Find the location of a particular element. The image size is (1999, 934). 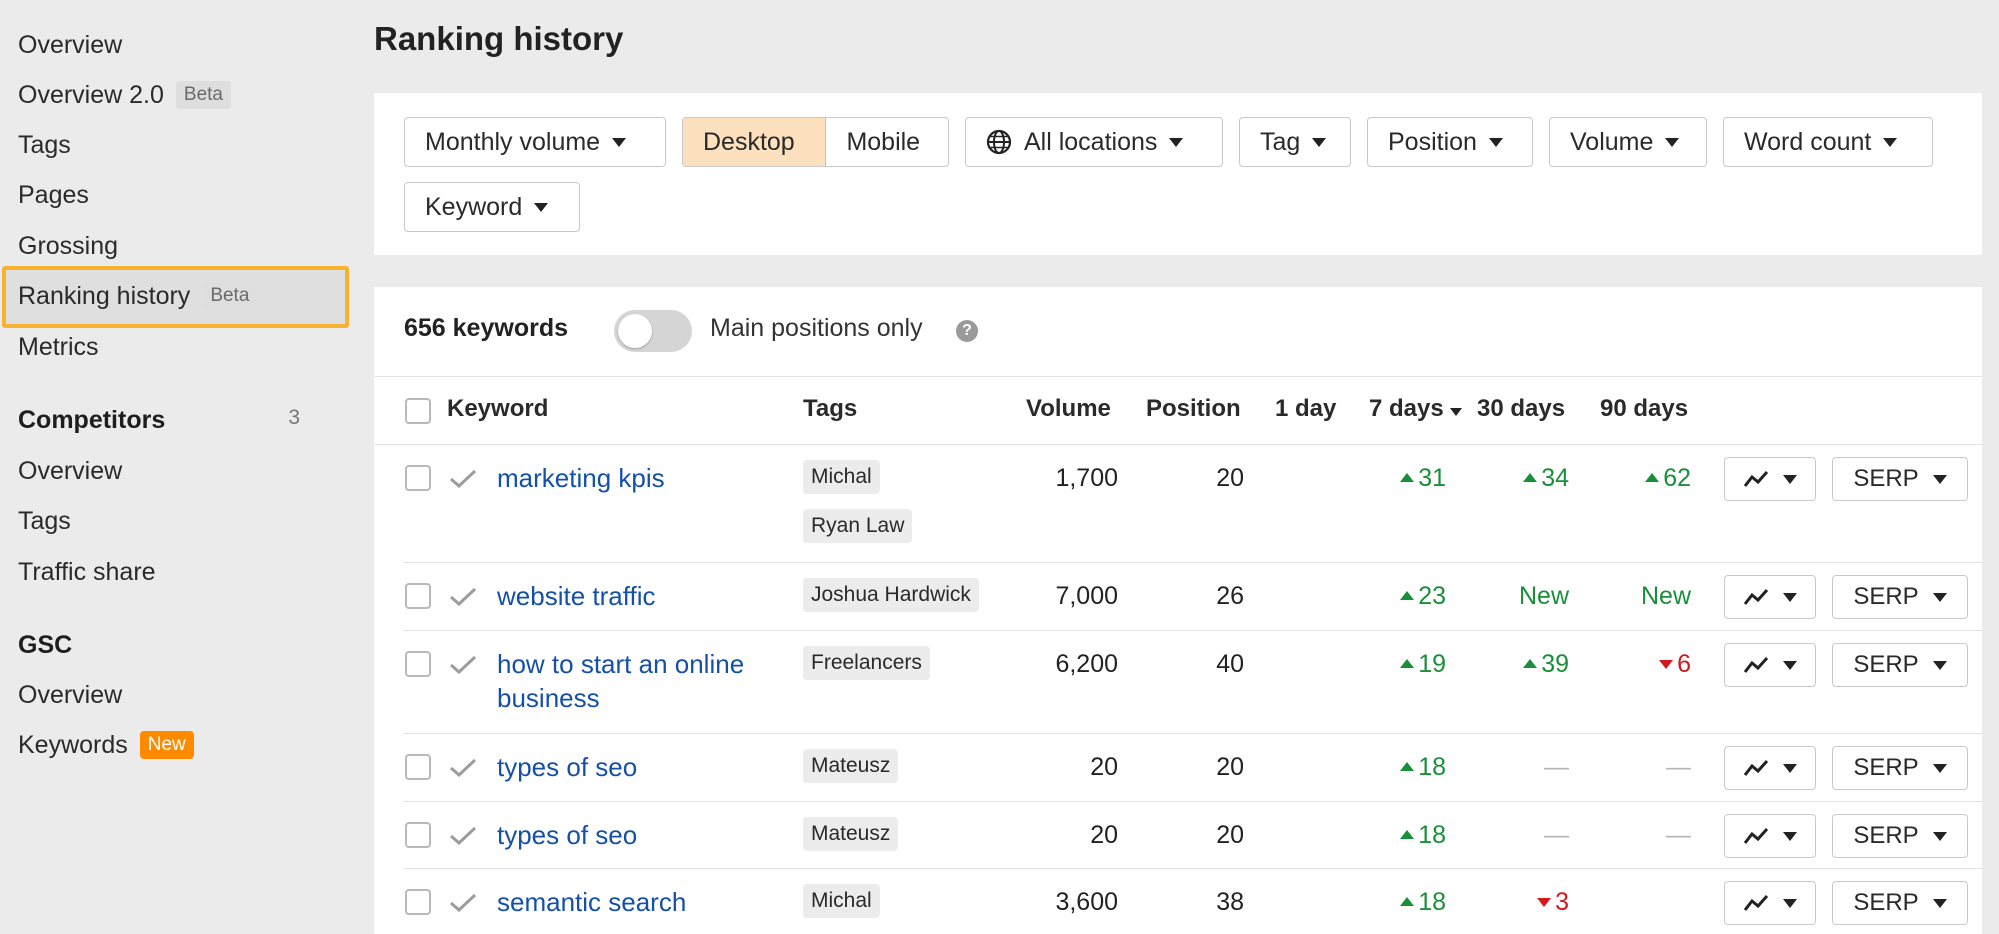

column-header-90-days: 90 days is located at coordinates (1644, 408).